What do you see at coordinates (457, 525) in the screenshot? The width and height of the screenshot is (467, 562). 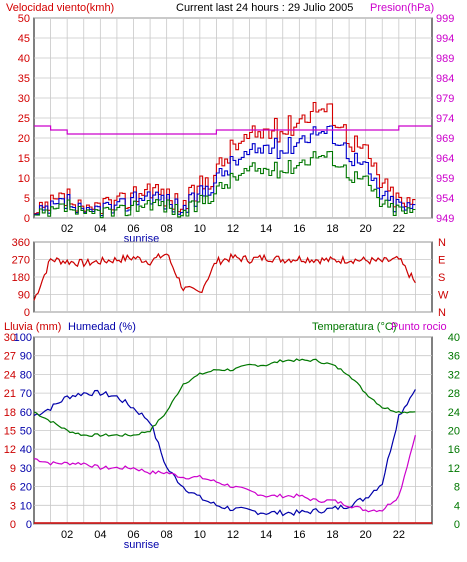 I see `temperature-y-tick-label: 0` at bounding box center [457, 525].